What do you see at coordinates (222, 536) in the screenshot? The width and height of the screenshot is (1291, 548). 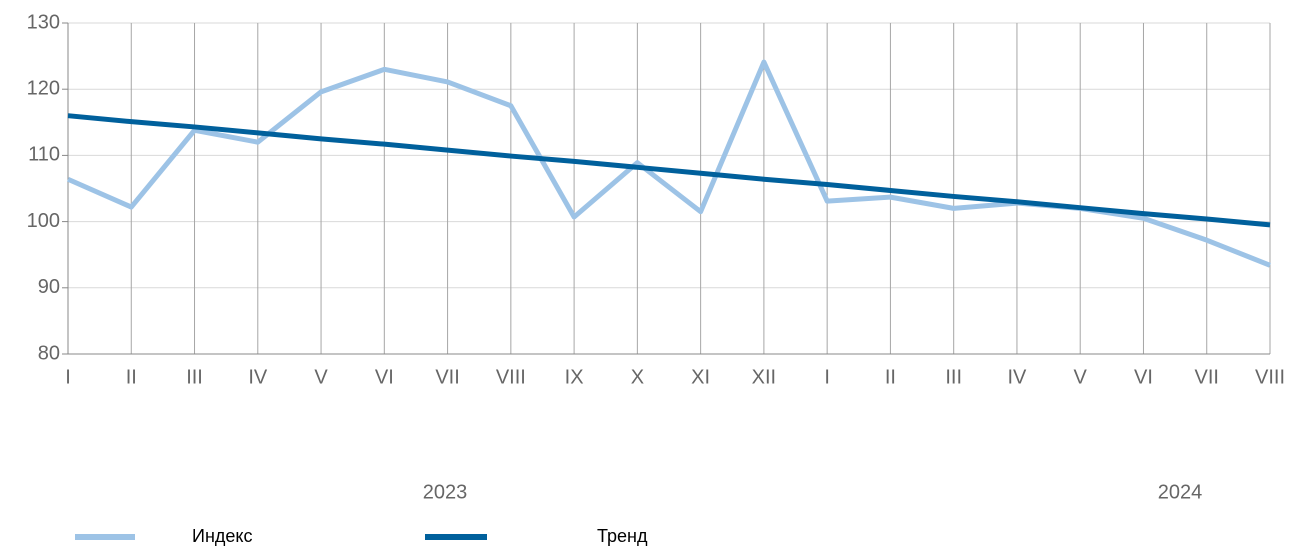 I see `legend-label: Индекс` at bounding box center [222, 536].